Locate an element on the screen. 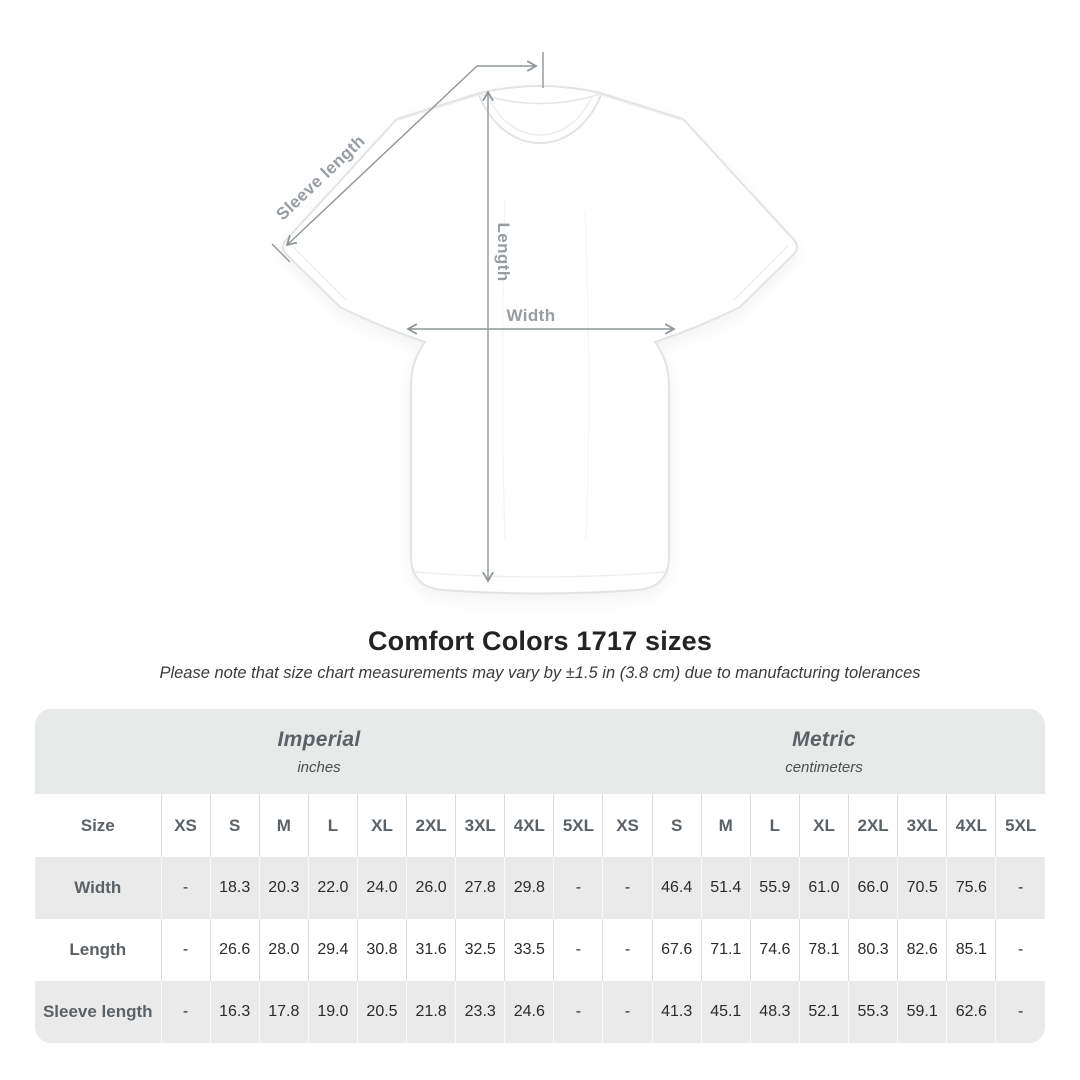  size-value-cell: 51.4 is located at coordinates (726, 888).